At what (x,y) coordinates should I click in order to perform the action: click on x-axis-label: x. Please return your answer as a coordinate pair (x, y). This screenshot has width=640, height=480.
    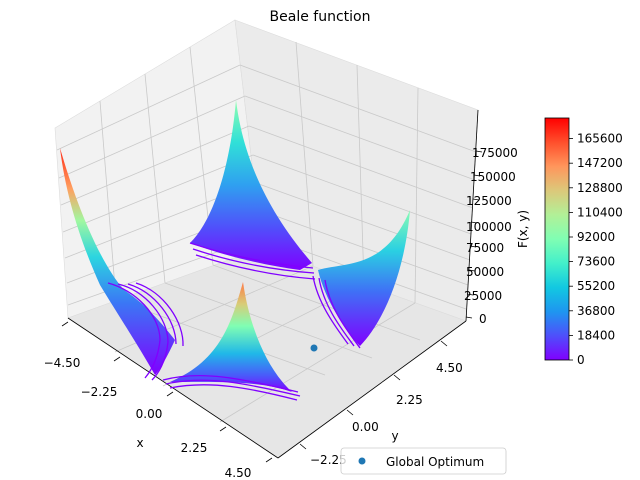
    Looking at the image, I should click on (139, 443).